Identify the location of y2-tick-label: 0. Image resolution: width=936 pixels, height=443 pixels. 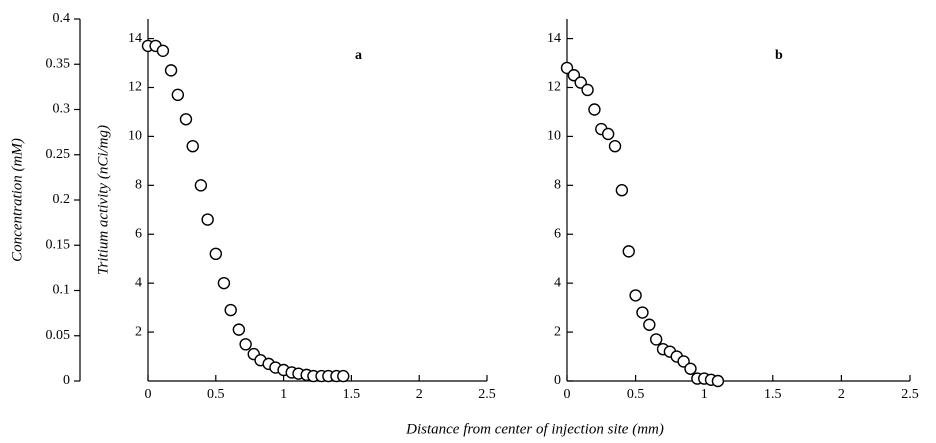
(66, 380).